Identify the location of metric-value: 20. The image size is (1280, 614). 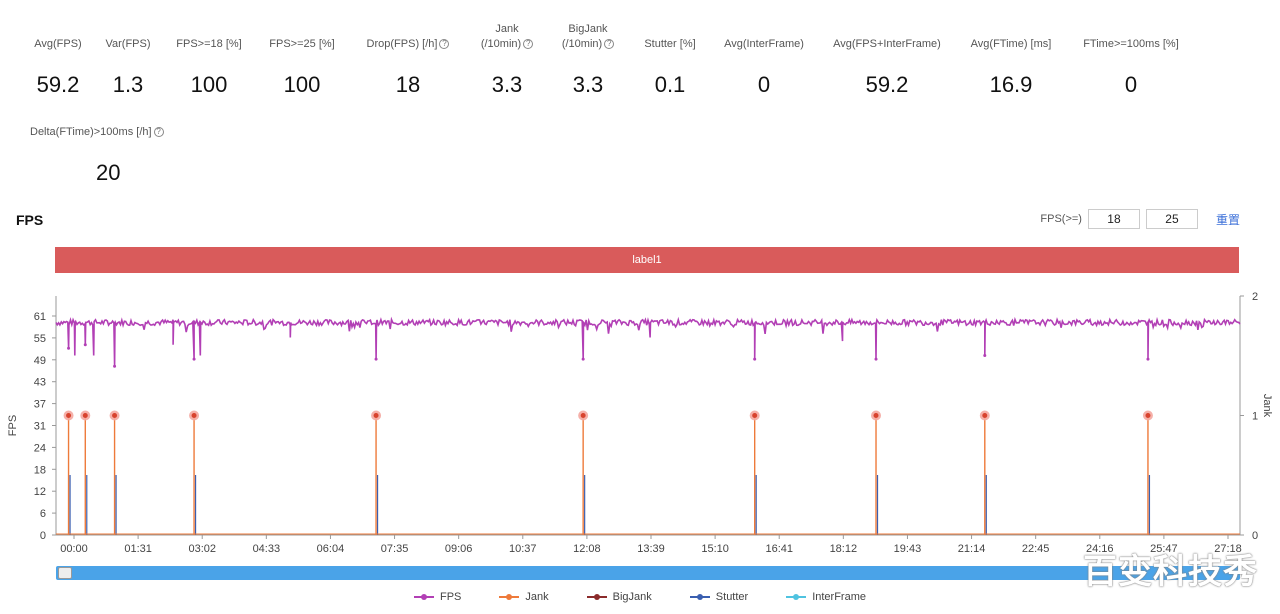
(108, 172).